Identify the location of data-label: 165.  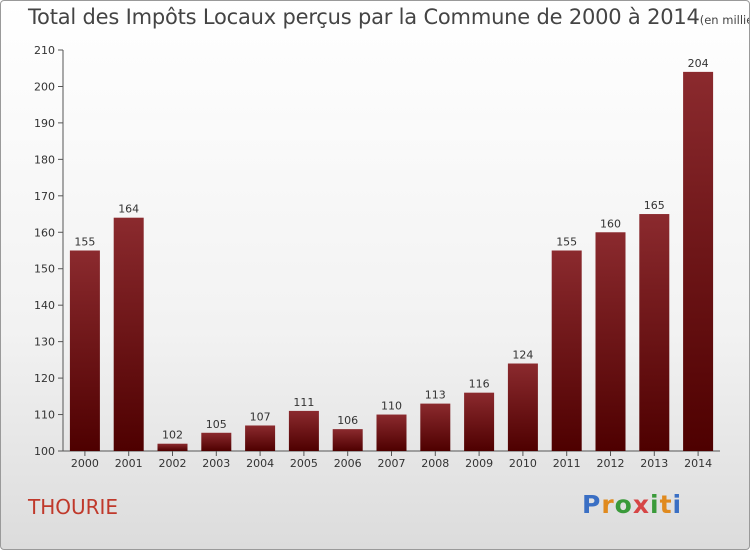
(654, 205).